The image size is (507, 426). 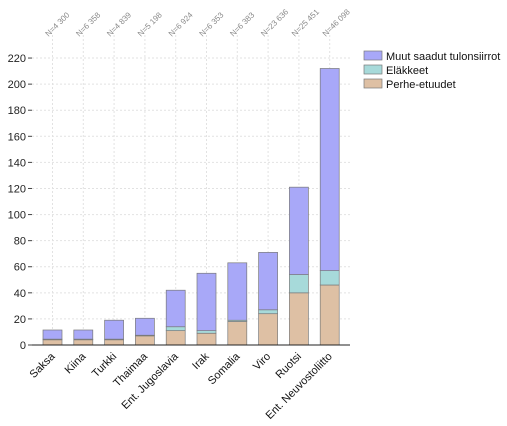 I want to click on y-tick-label: 160, so click(x=17, y=137).